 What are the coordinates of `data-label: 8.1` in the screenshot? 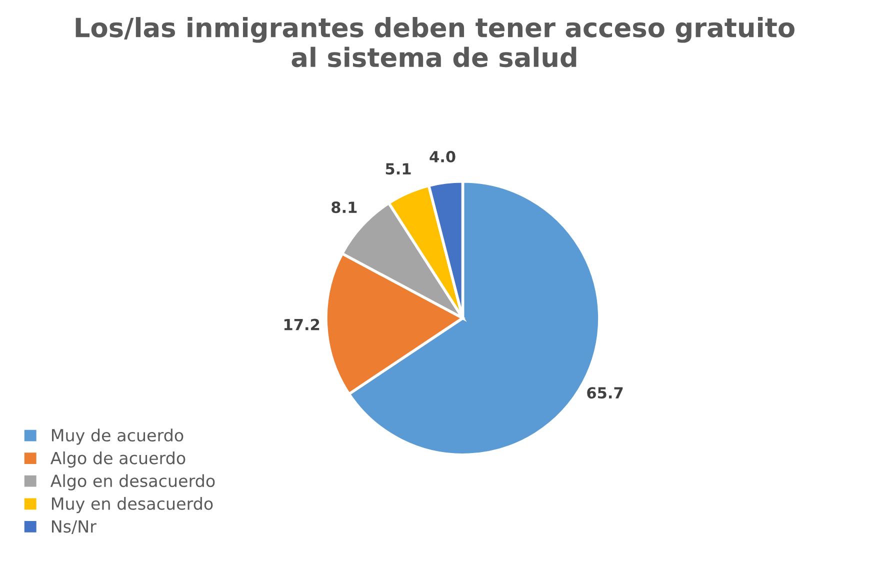 It's located at (344, 208).